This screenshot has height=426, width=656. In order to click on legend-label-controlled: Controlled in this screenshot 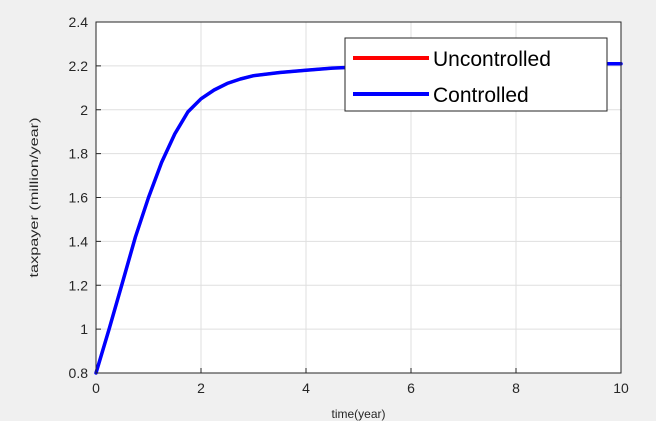, I will do `click(481, 95)`.